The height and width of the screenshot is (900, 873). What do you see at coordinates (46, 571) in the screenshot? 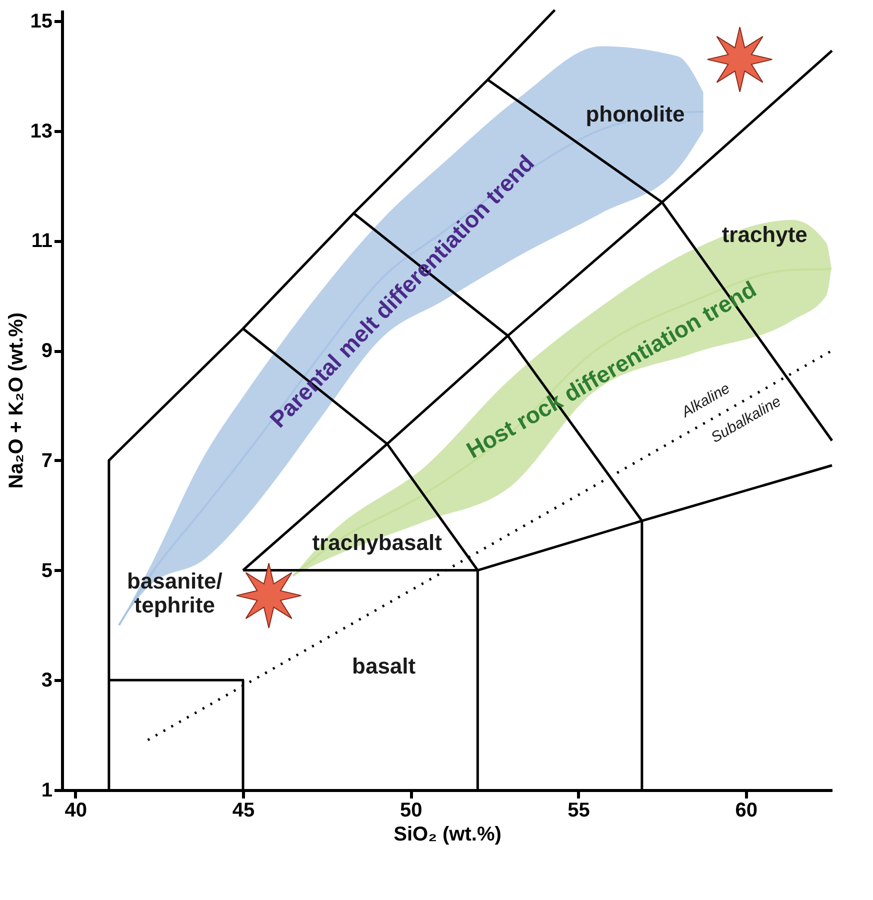
I see `y-tick-label: 5` at bounding box center [46, 571].